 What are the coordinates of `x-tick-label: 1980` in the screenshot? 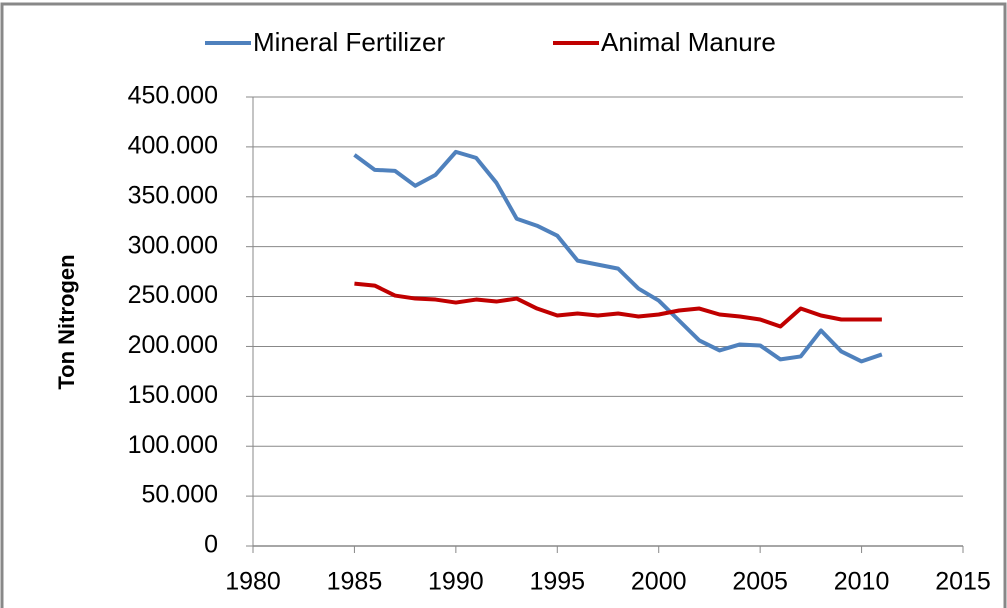 It's located at (253, 582).